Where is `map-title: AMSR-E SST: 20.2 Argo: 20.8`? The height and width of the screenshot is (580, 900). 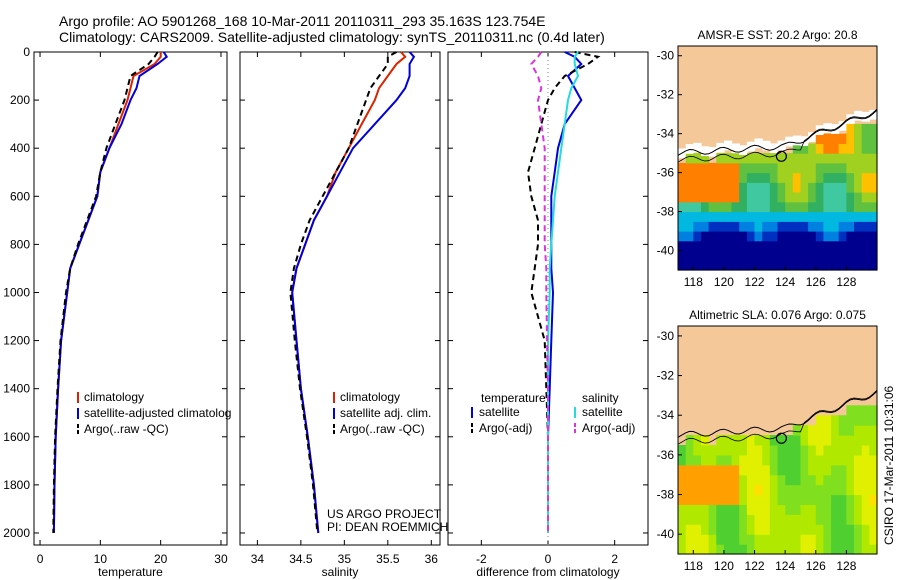
map-title: AMSR-E SST: 20.2 Argo: 20.8 is located at coordinates (777, 35).